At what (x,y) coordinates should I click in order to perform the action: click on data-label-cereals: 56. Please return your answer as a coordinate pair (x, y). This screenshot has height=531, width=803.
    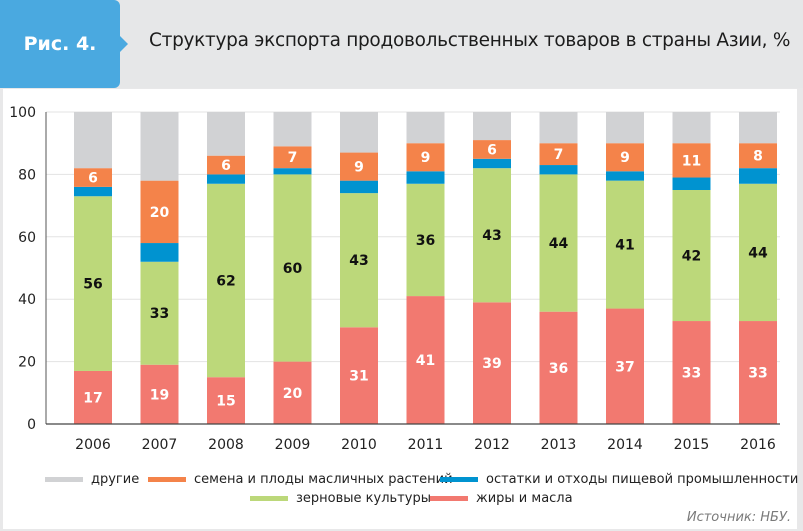
    Looking at the image, I should click on (92, 285).